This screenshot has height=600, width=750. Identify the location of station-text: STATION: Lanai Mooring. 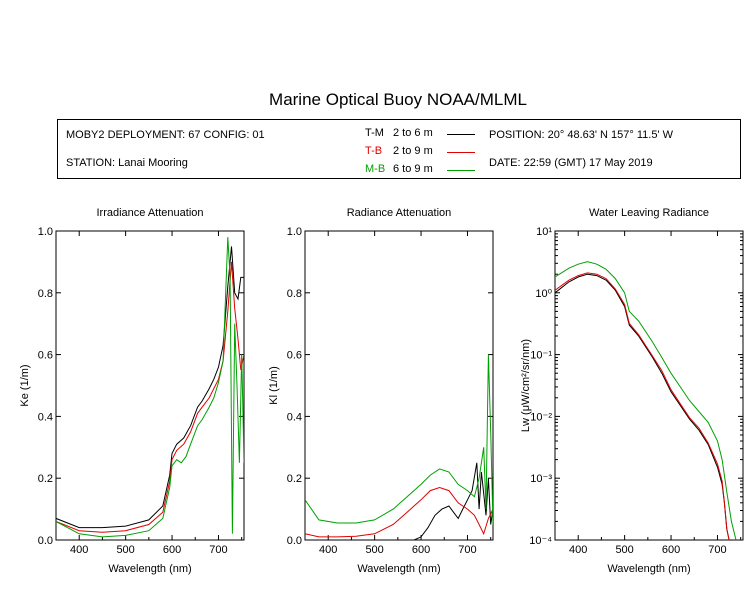
(127, 163).